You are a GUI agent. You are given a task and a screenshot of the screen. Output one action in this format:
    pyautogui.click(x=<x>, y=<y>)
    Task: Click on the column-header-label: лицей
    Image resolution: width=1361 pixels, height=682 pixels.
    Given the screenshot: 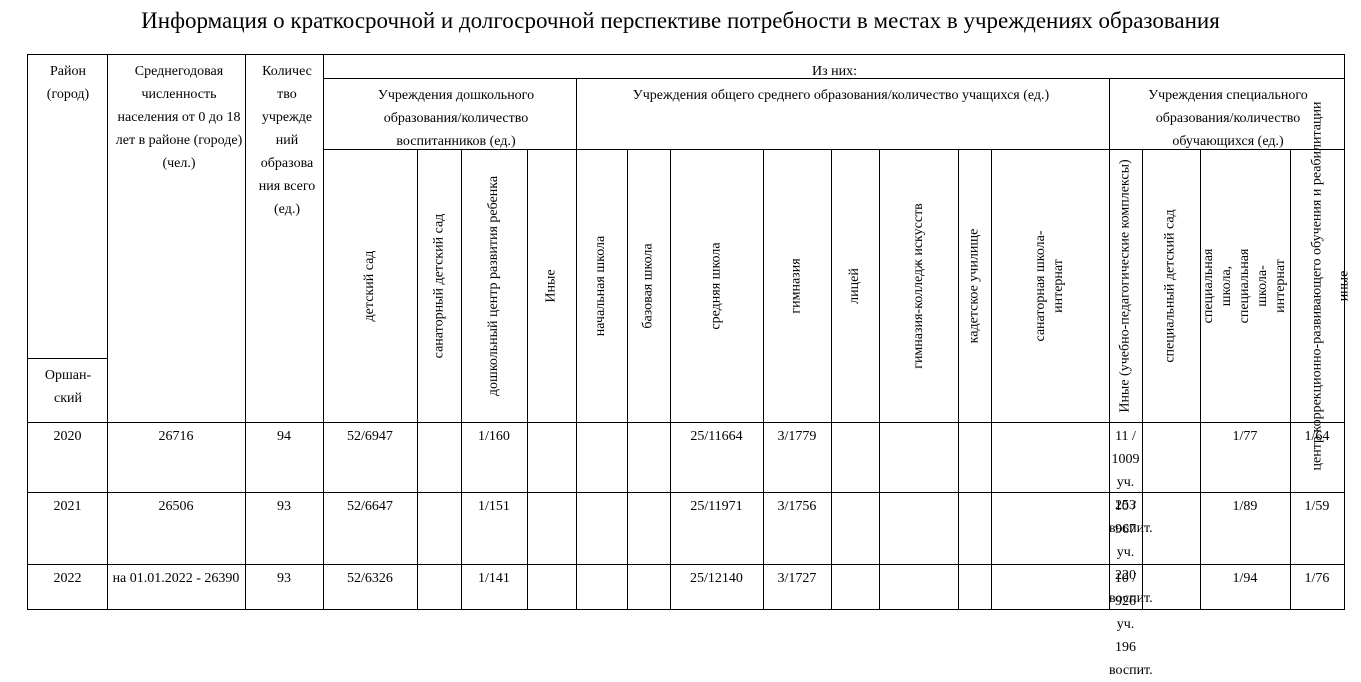 What is the action you would take?
    pyautogui.click(x=854, y=286)
    